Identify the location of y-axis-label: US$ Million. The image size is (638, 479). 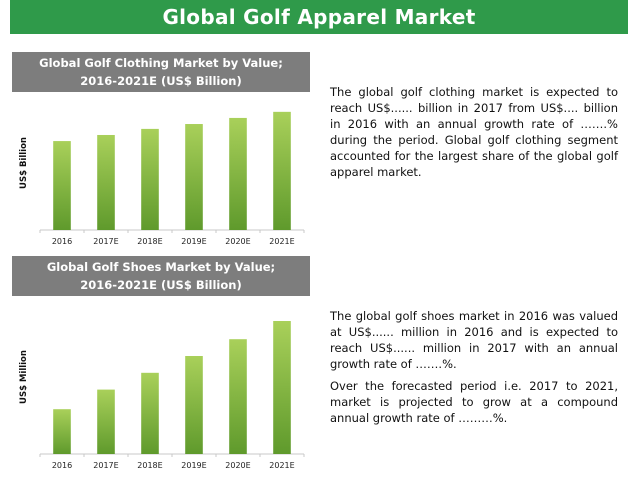
(24, 377).